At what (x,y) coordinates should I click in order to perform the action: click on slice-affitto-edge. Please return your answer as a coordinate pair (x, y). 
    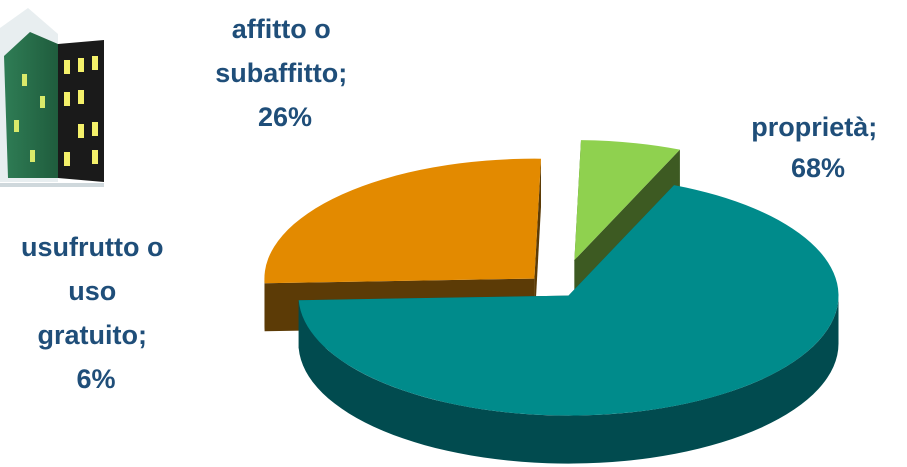
    Looking at the image, I should click on (537, 242).